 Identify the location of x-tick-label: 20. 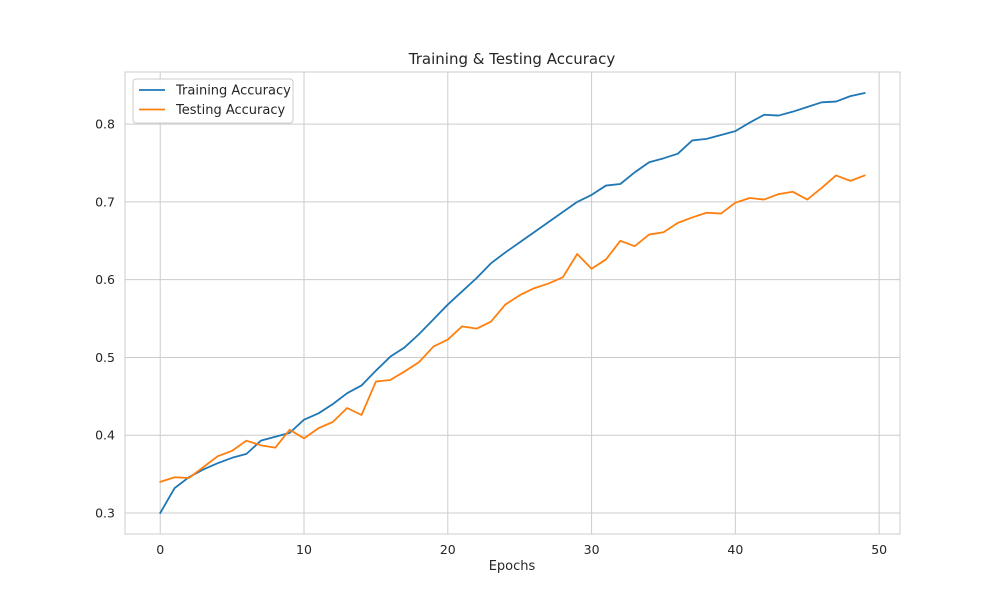
(448, 549).